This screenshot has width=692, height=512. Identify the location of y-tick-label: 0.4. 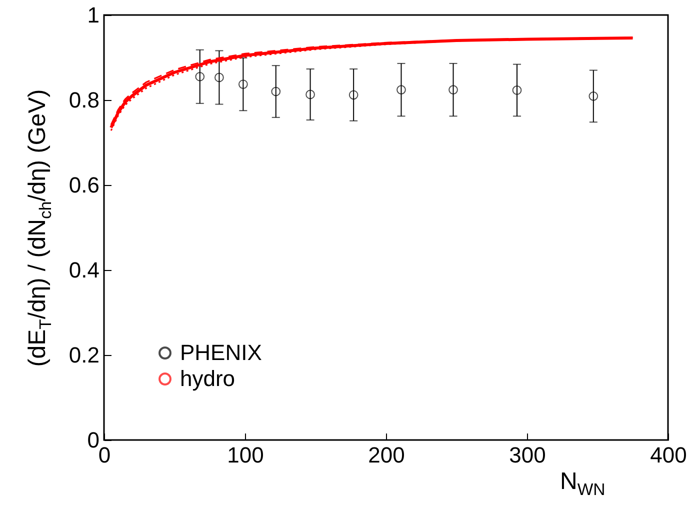
(84, 270).